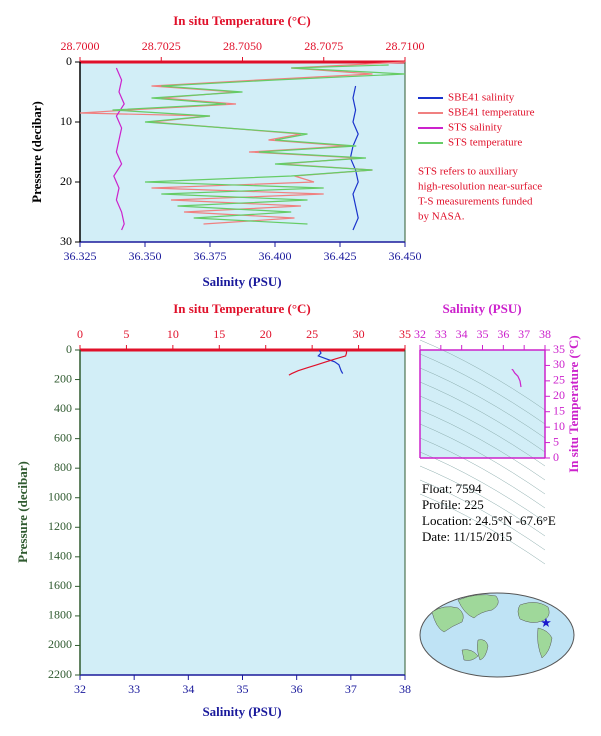 Image resolution: width=601 pixels, height=736 pixels. What do you see at coordinates (60, 496) in the screenshot?
I see `tick-label: 1000` at bounding box center [60, 496].